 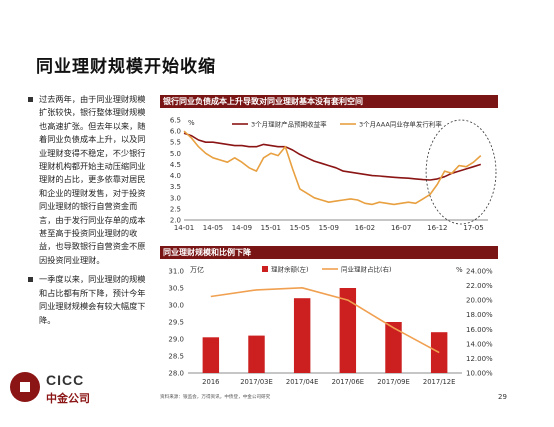 I want to click on y-tick-label: 5.5, so click(x=175, y=143).